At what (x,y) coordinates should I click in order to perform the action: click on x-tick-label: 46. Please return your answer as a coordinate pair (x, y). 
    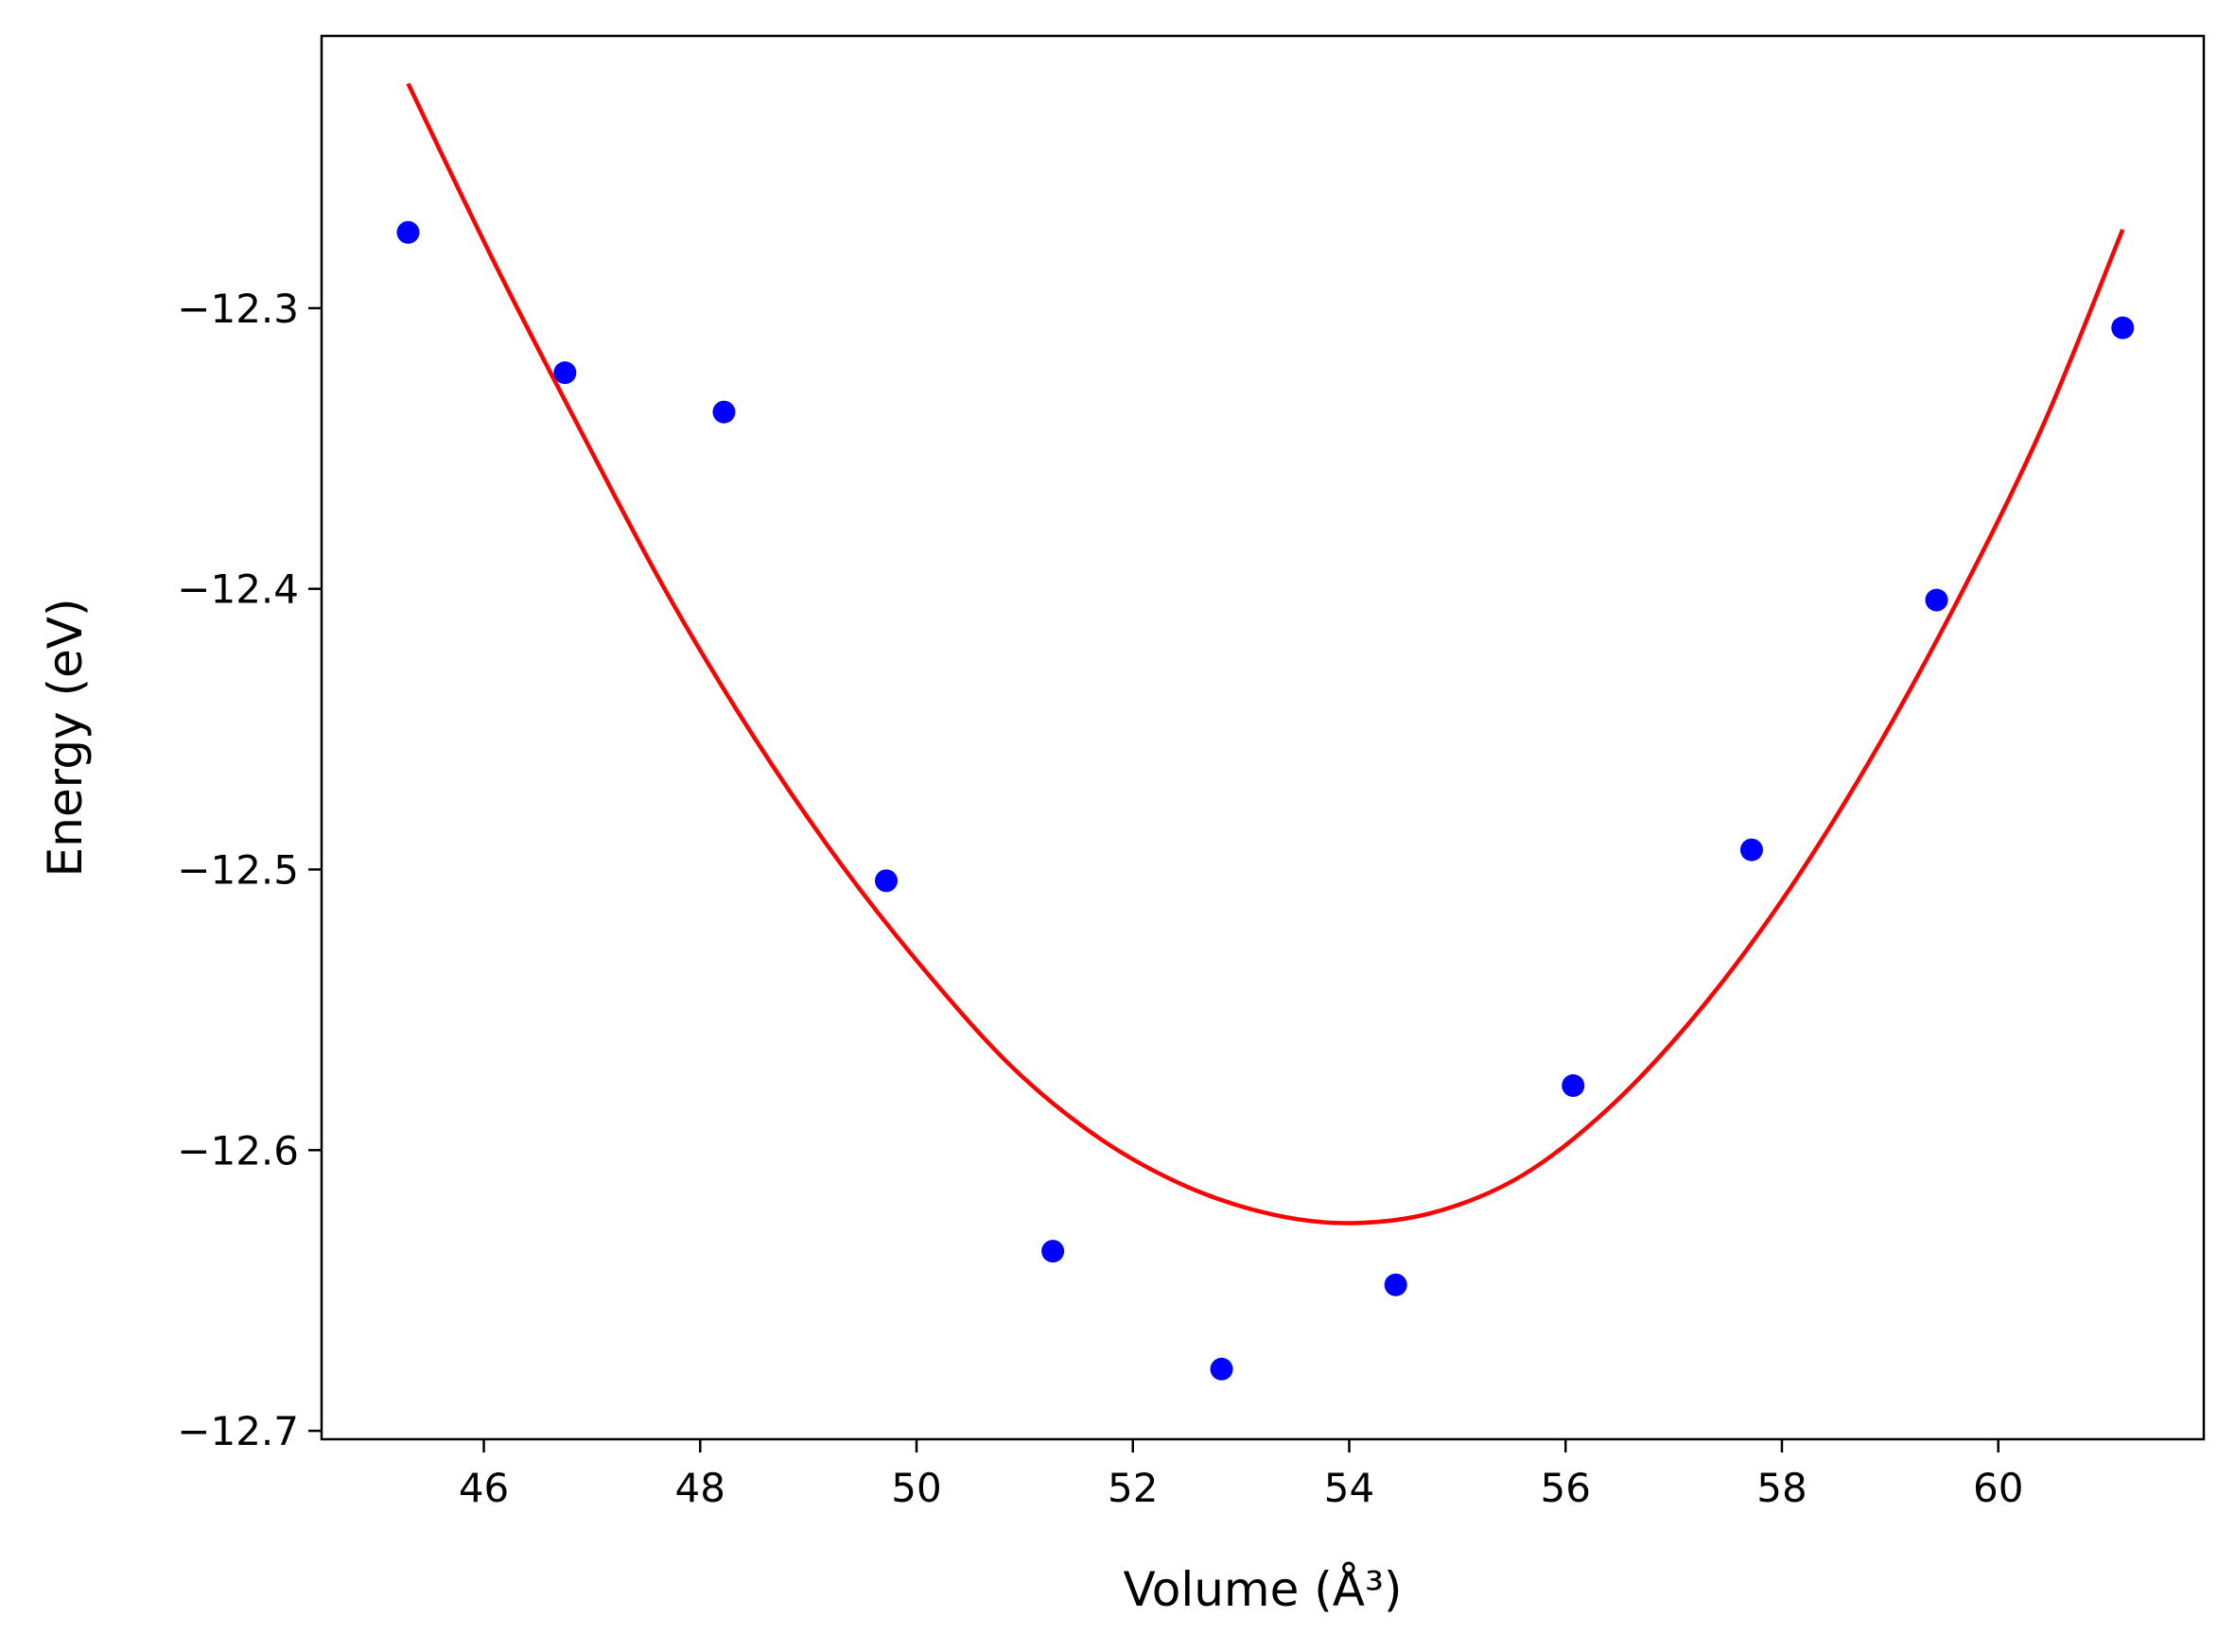
    Looking at the image, I should click on (484, 1488).